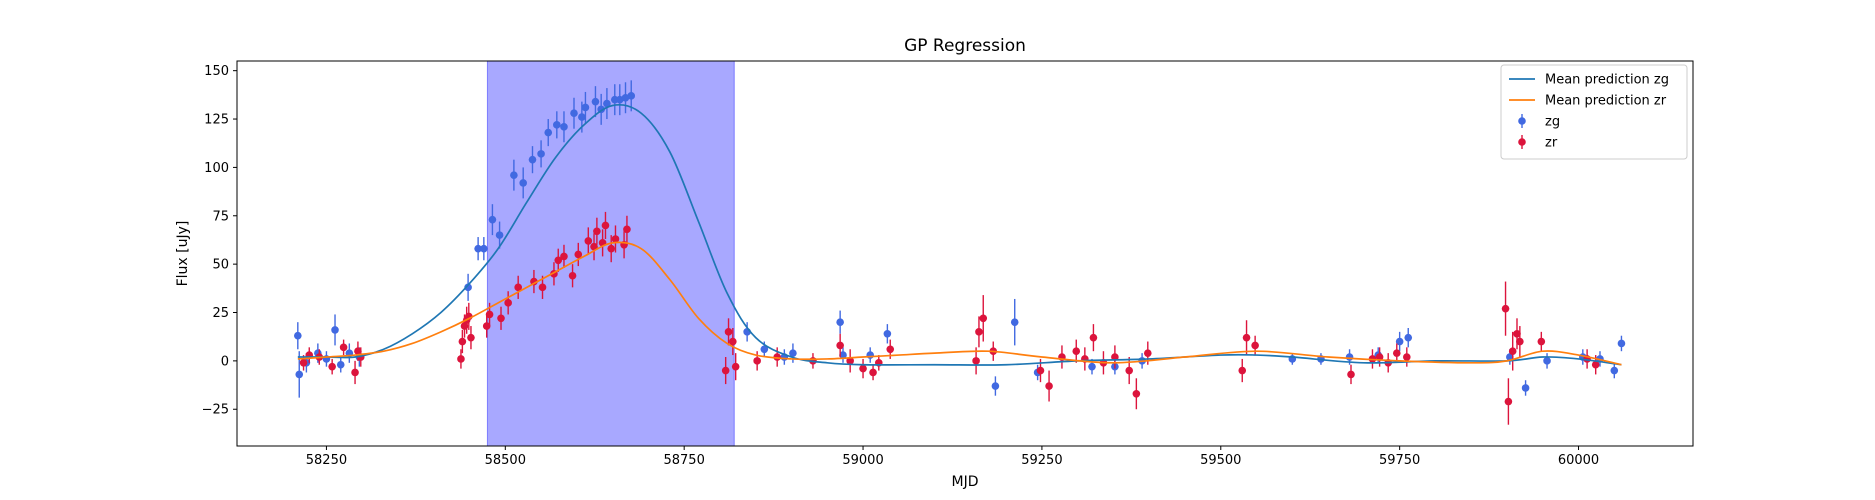  I want to click on y-tick-label: −25, so click(215, 410).